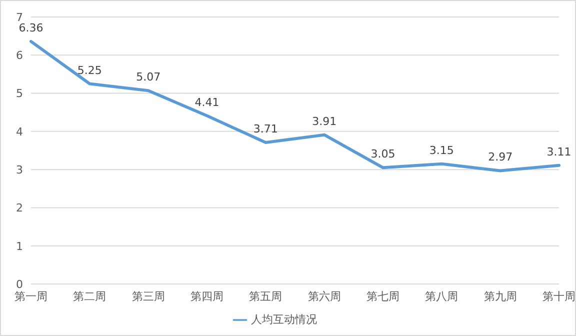  I want to click on x-tick-label: 第九周, so click(500, 296).